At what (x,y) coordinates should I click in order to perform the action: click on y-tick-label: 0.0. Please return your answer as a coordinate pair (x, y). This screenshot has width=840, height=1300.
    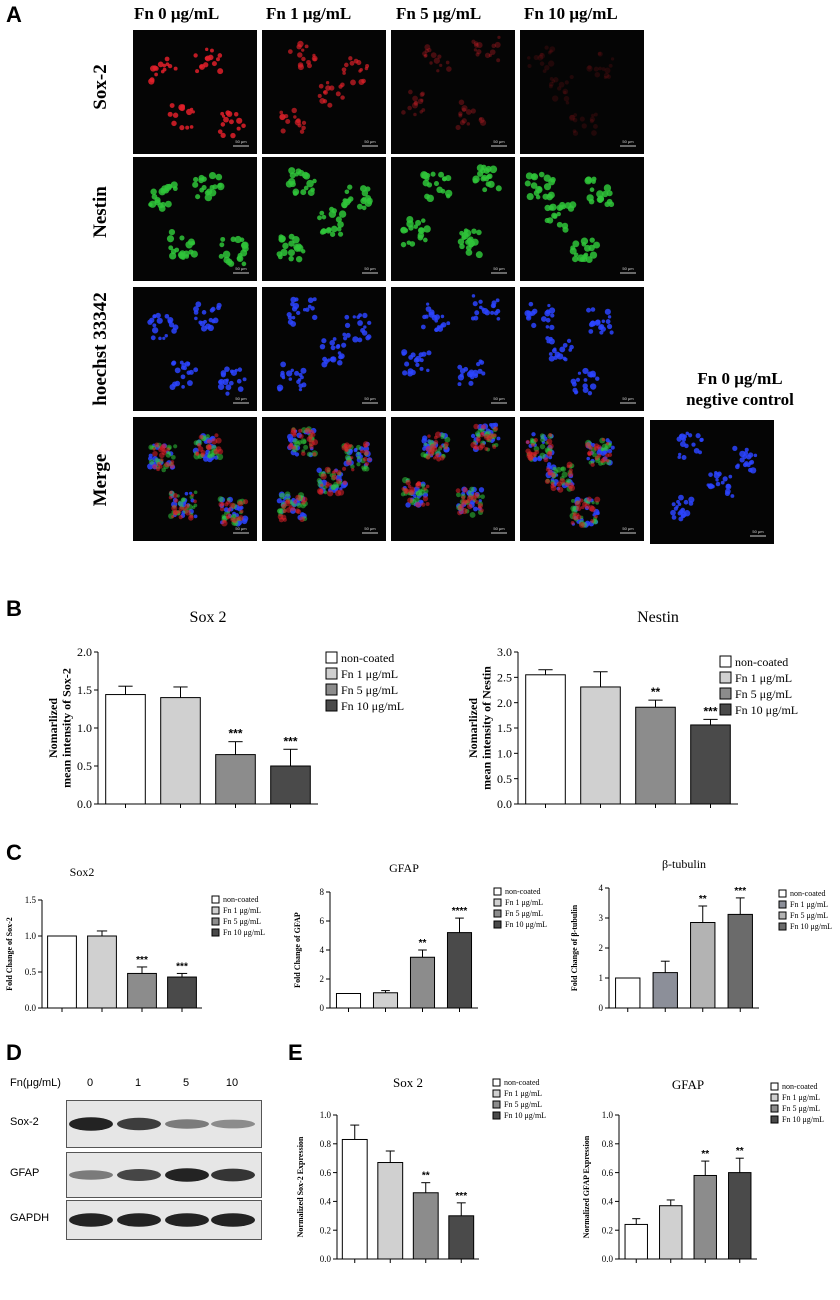
    Looking at the image, I should click on (326, 1259).